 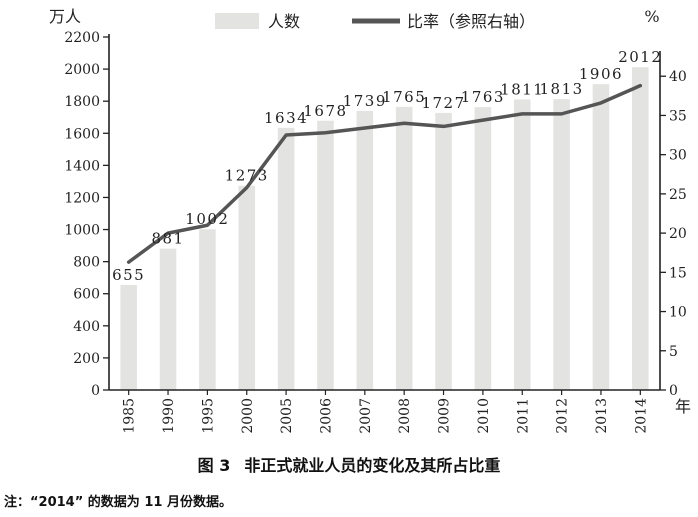 I want to click on data-label-2005: 1634, so click(x=286, y=118).